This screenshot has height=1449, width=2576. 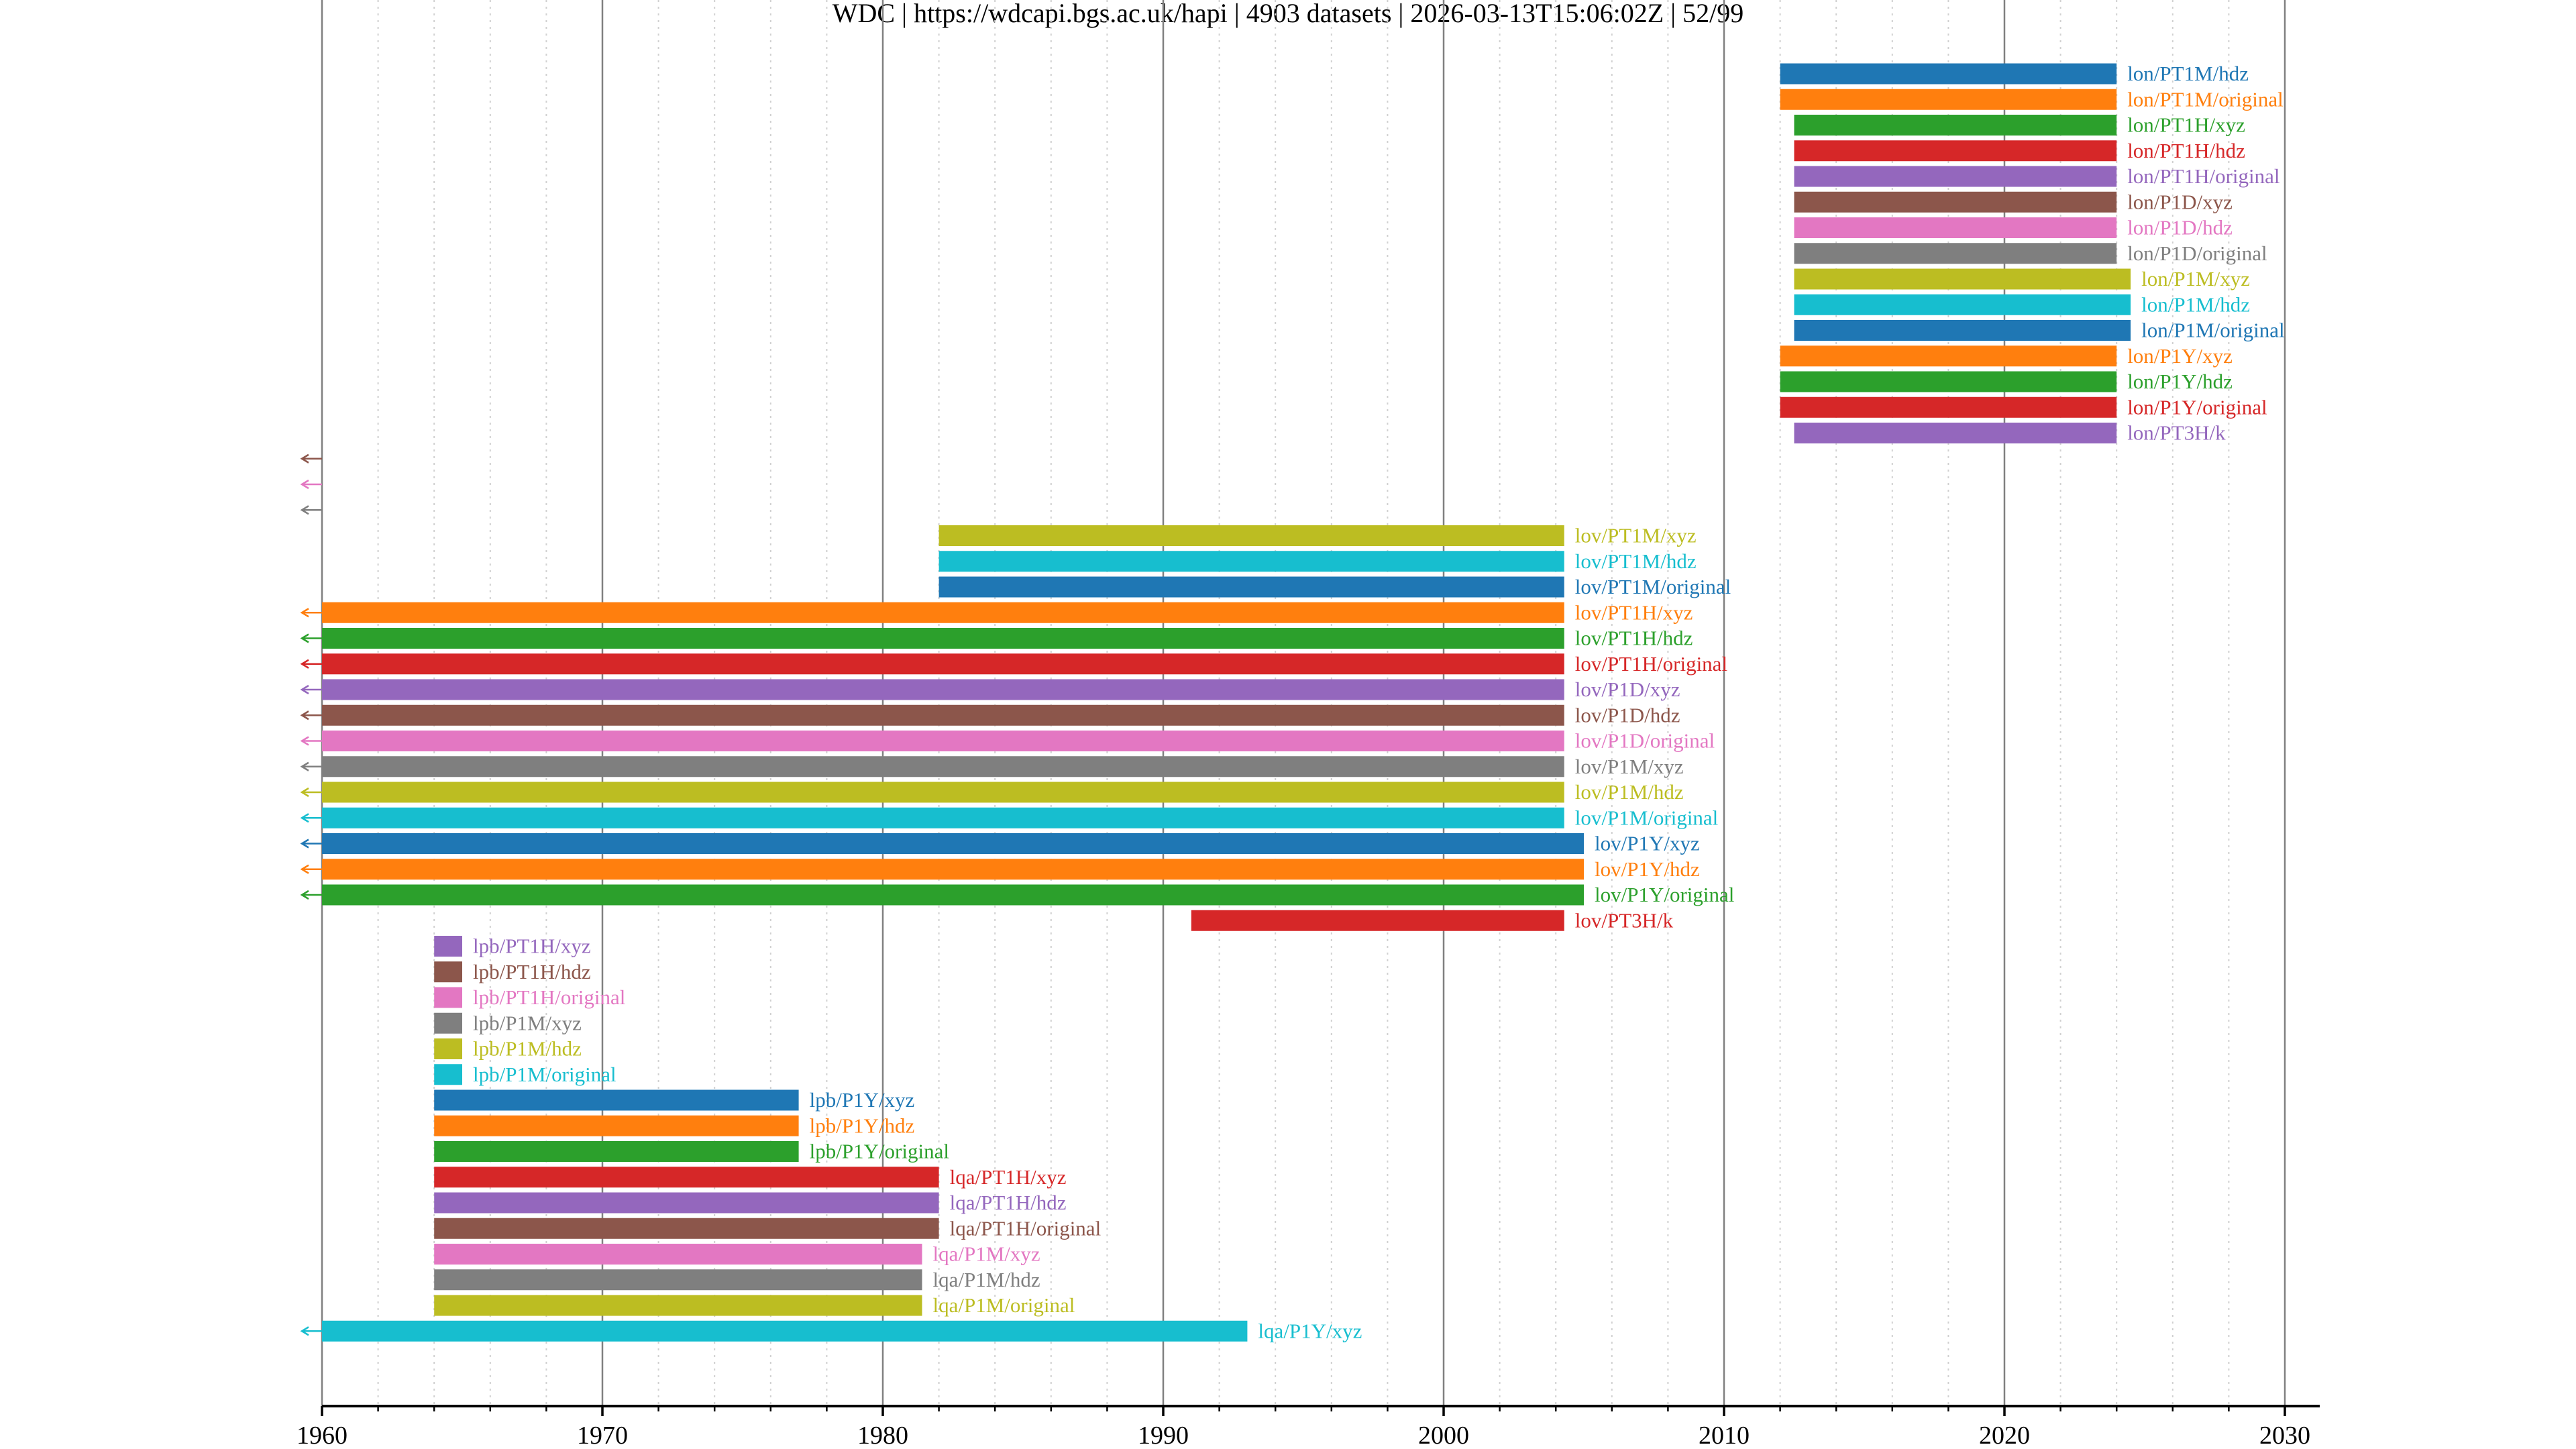 I want to click on dataset-row: lov/PT3H/k, so click(x=1432, y=920).